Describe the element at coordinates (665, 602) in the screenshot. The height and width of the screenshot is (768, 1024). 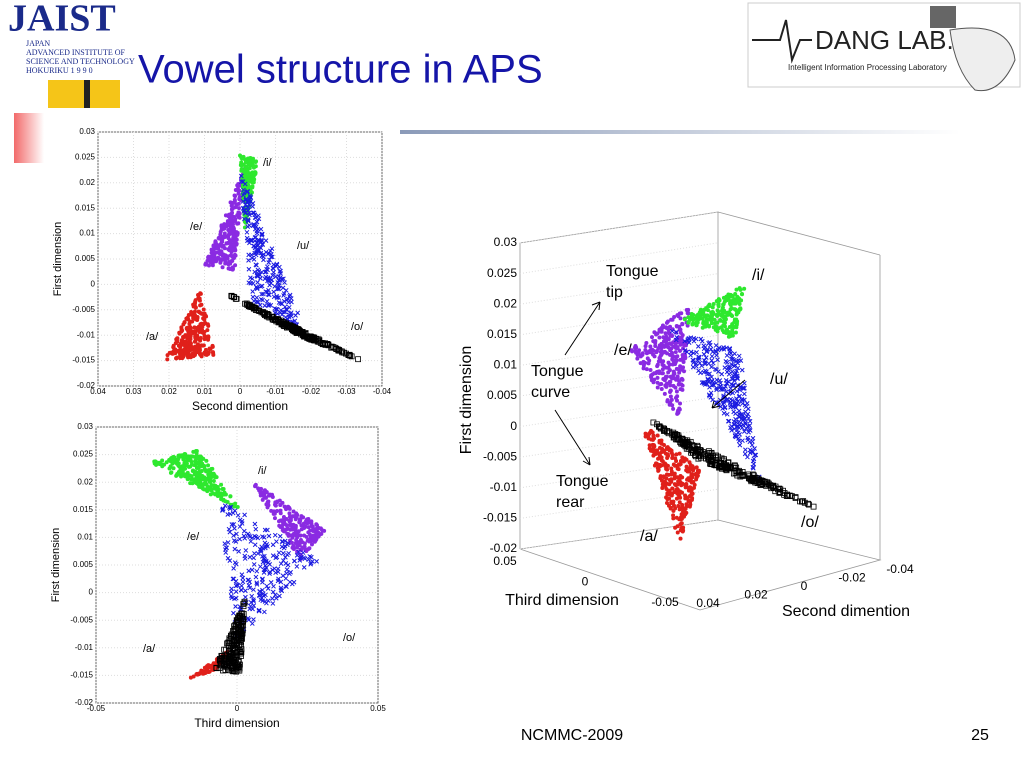
I see `z-tick-label: -0.05` at that location.